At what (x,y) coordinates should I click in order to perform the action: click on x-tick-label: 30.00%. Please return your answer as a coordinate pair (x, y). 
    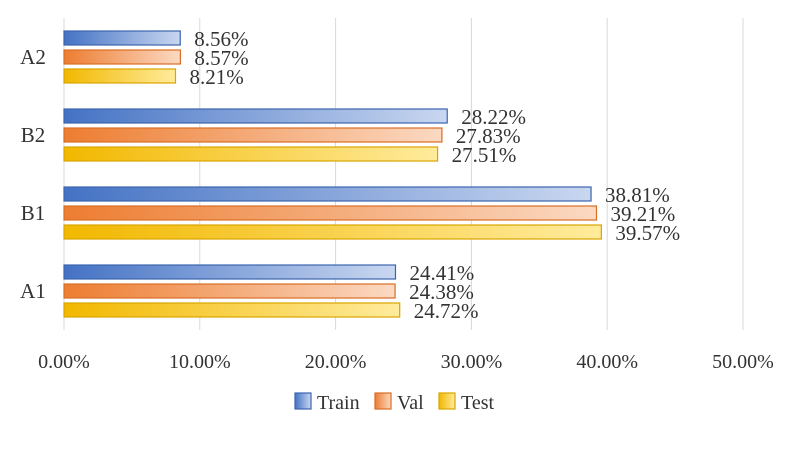
    Looking at the image, I should click on (472, 362).